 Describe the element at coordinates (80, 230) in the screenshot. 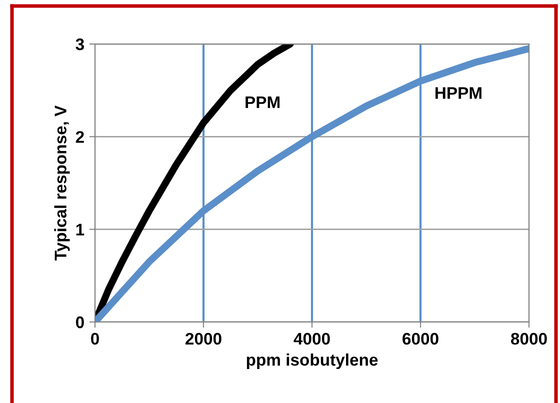

I see `y-tick-label: 1` at that location.